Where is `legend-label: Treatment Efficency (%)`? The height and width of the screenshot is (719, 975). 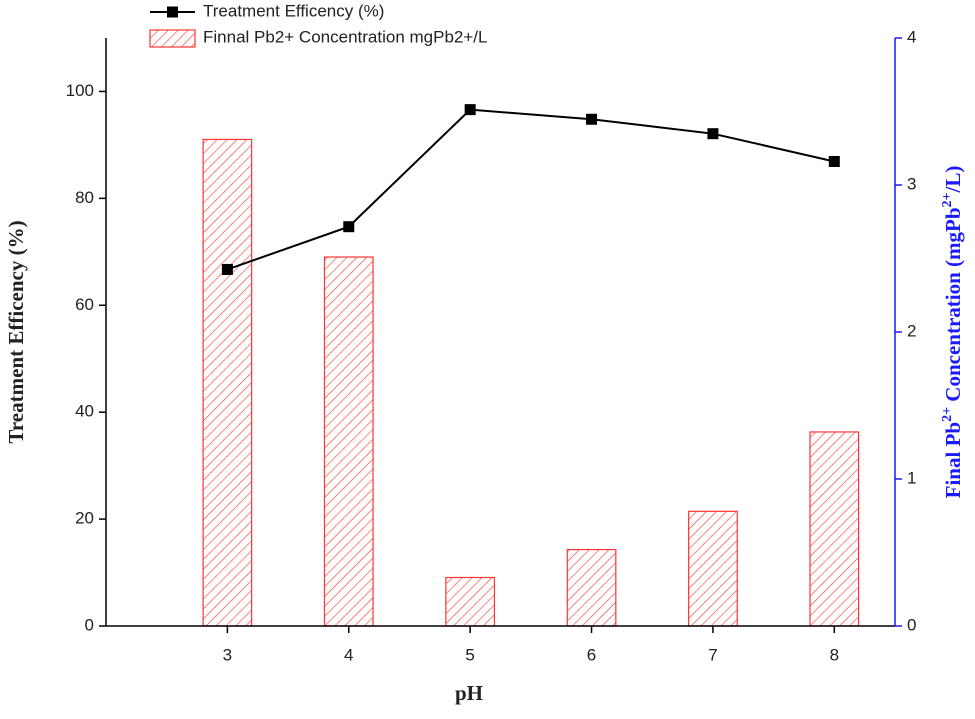
legend-label: Treatment Efficency (%) is located at coordinates (293, 10).